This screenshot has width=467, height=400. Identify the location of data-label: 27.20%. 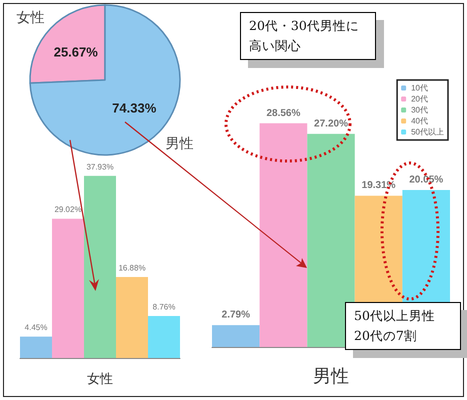
(331, 124).